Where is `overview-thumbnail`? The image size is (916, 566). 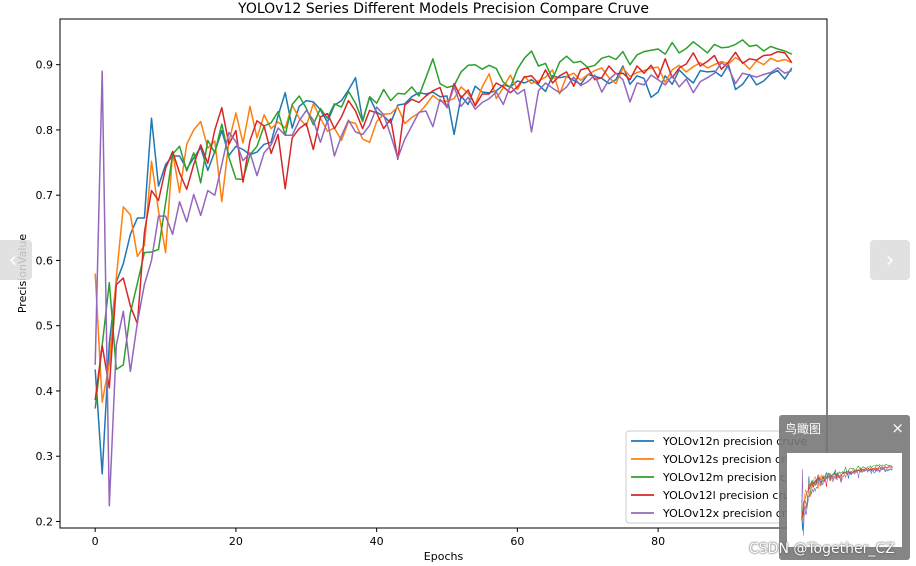 overview-thumbnail is located at coordinates (844, 500).